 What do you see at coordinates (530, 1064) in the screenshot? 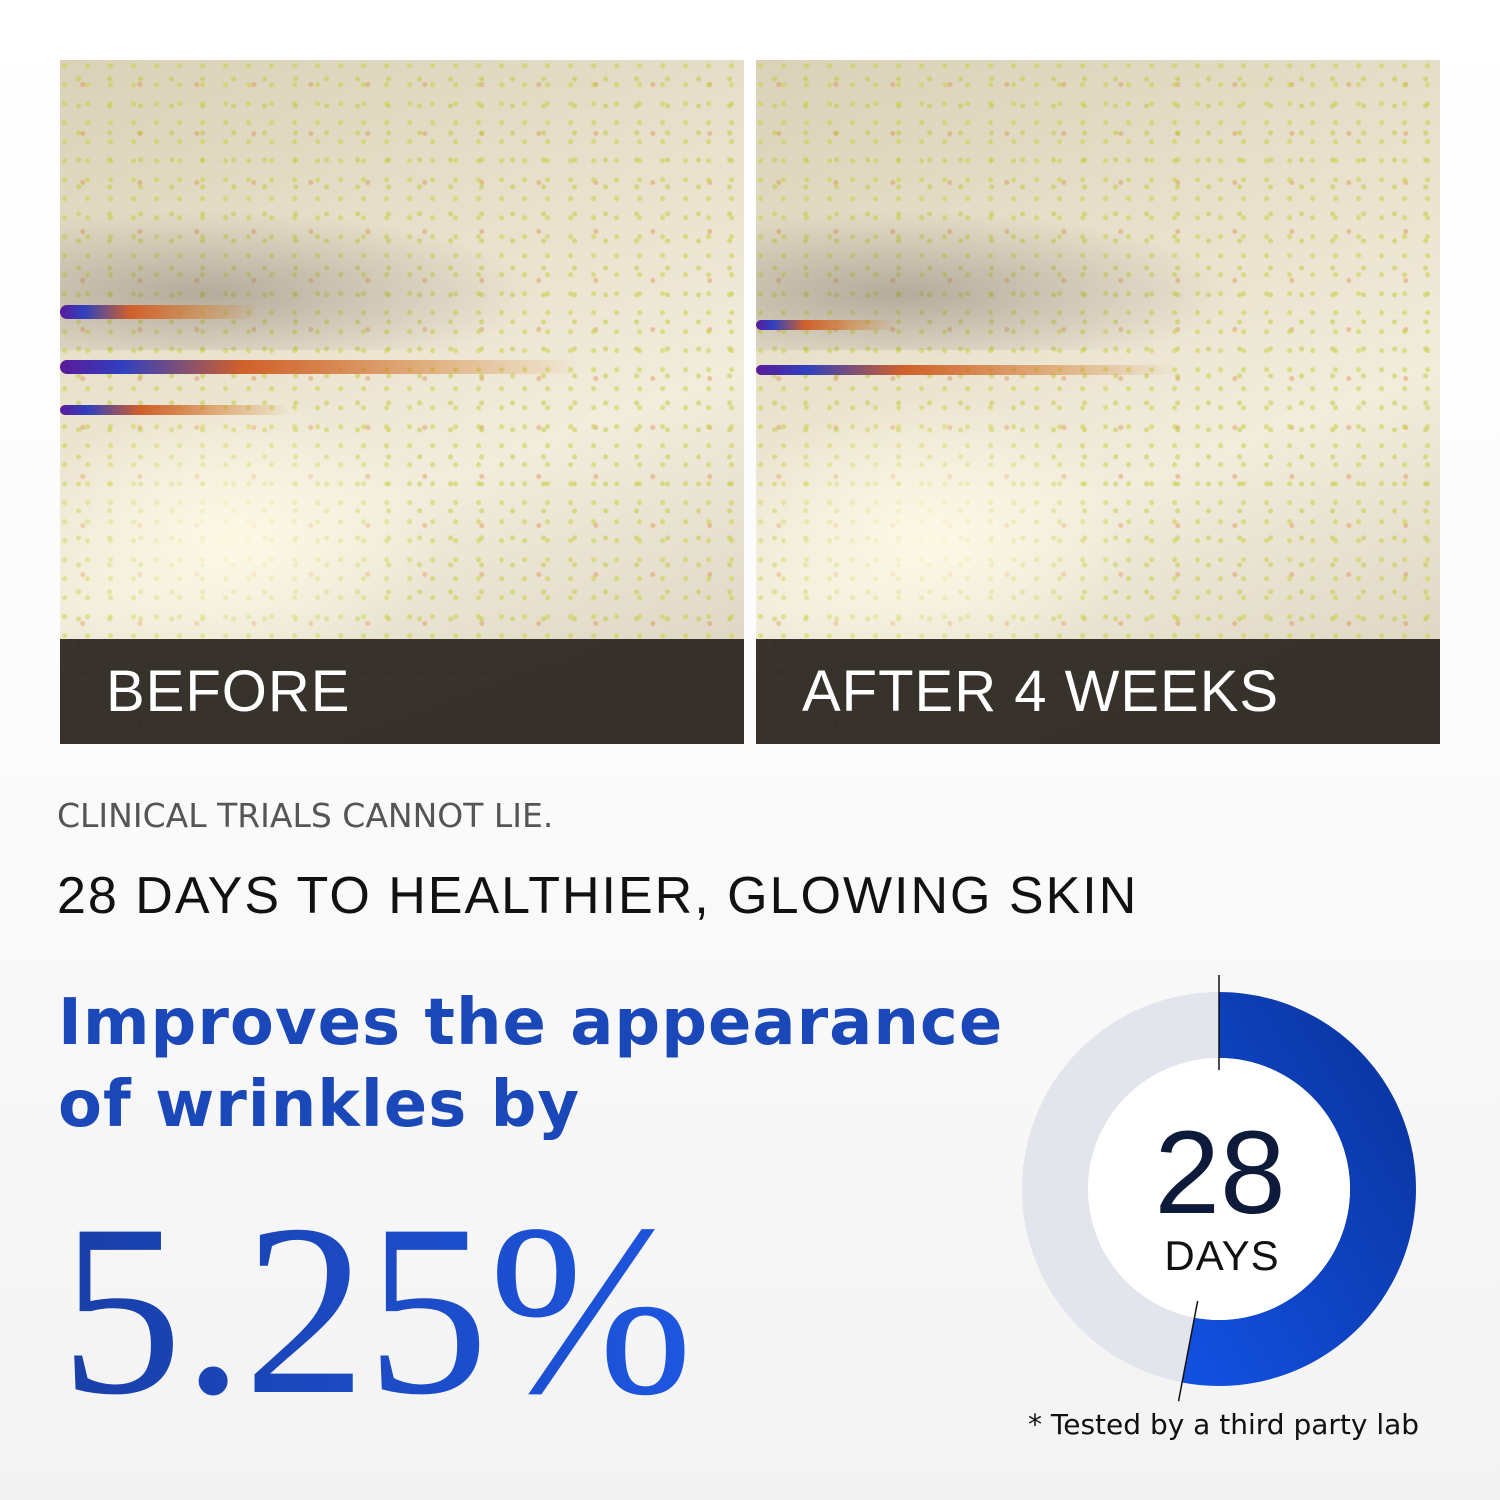
I see `claim-text: Improves the appearance of wrinkles by` at bounding box center [530, 1064].